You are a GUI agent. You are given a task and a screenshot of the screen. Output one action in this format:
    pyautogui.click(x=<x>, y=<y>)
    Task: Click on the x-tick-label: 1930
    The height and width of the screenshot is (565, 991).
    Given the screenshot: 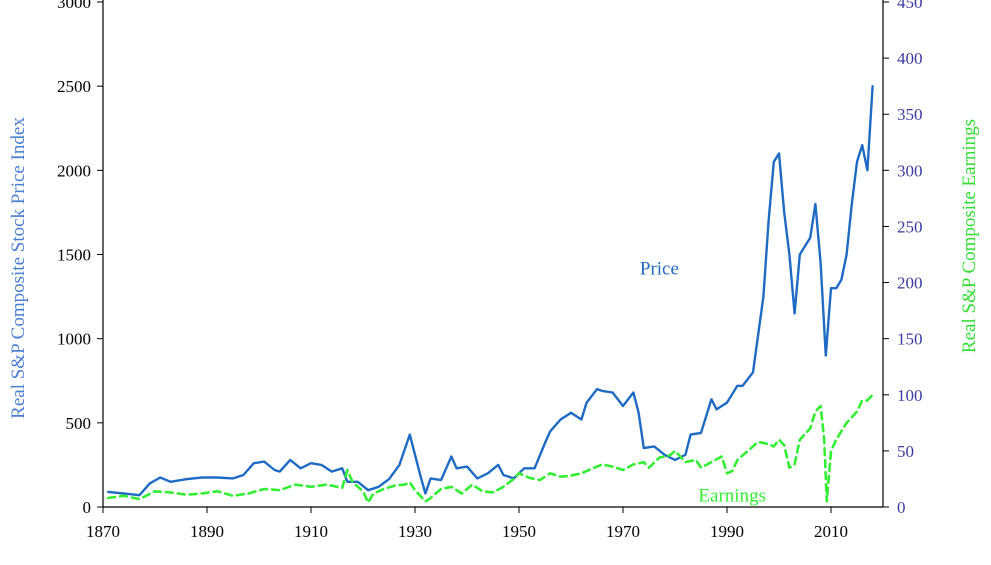 What is the action you would take?
    pyautogui.click(x=415, y=531)
    